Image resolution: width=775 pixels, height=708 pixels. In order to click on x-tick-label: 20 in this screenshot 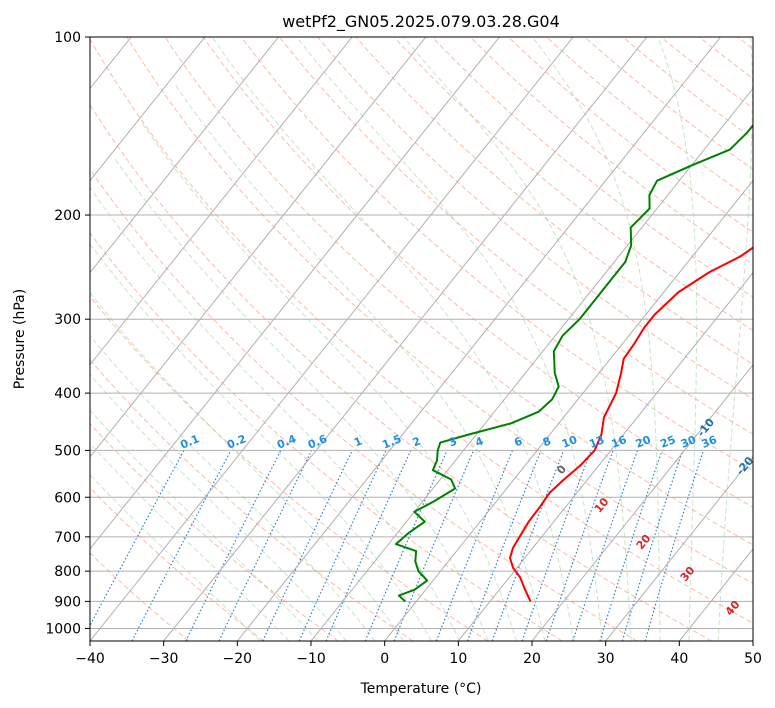, I will do `click(532, 659)`.